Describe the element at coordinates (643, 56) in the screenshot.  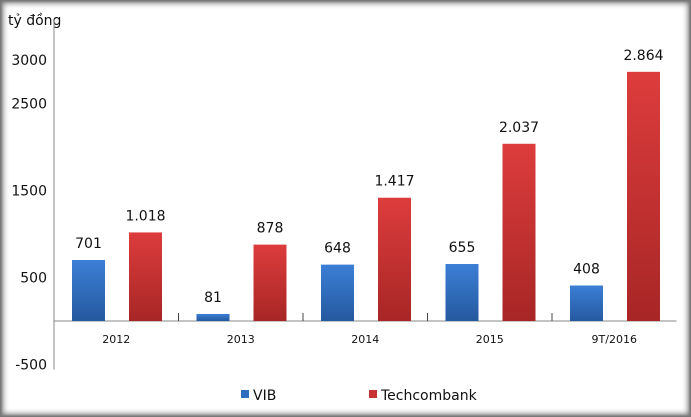
I see `data-label: 2.864` at that location.